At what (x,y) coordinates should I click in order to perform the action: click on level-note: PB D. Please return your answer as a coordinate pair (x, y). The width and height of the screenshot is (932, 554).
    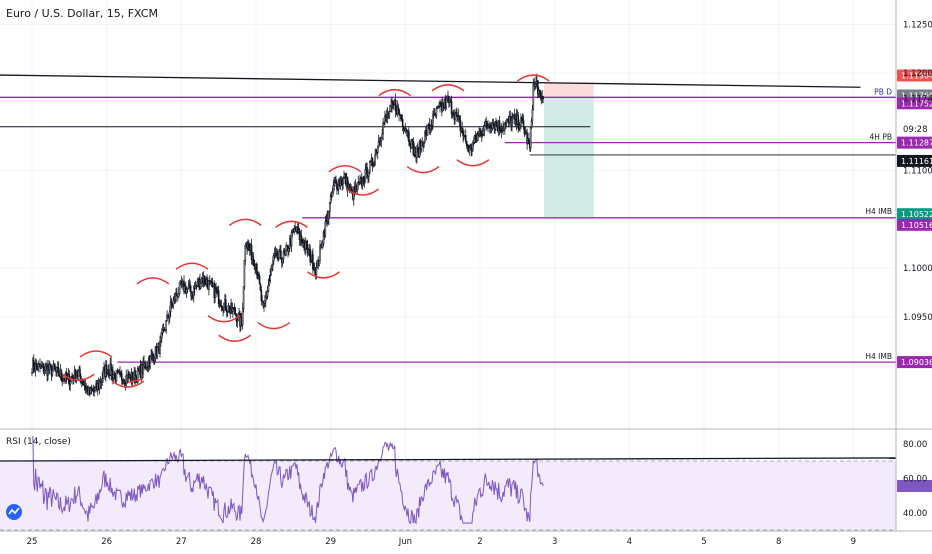
    Looking at the image, I should click on (883, 91).